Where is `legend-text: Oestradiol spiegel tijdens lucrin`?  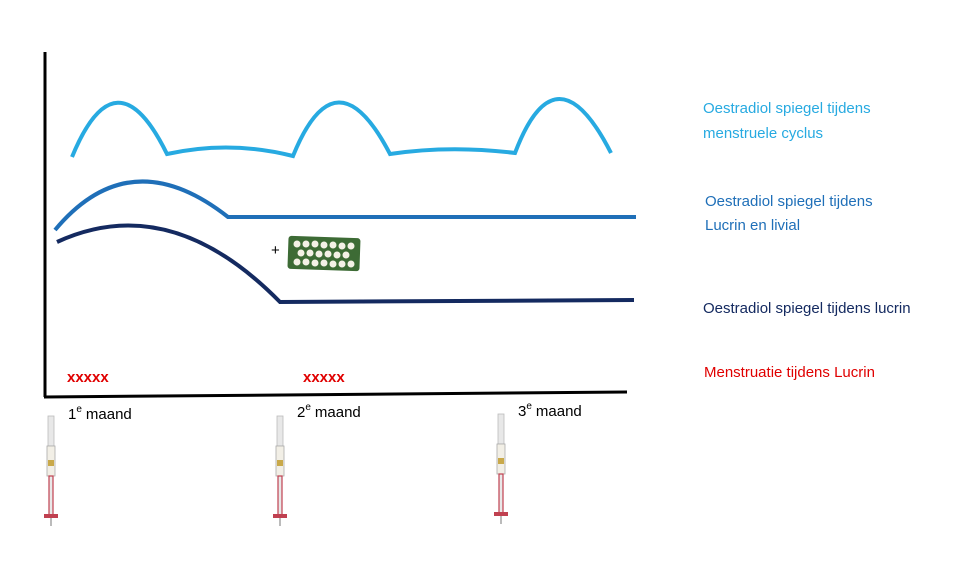 legend-text: Oestradiol spiegel tijdens lucrin is located at coordinates (807, 308).